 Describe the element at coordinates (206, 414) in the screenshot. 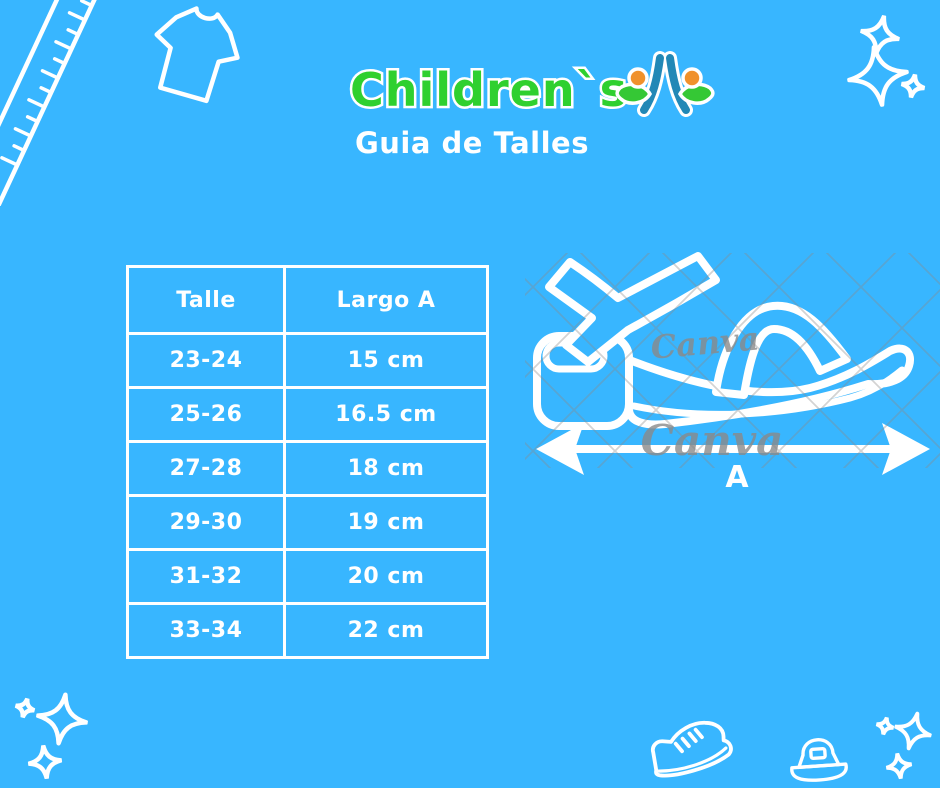

I see `size-cell: 25-26` at that location.